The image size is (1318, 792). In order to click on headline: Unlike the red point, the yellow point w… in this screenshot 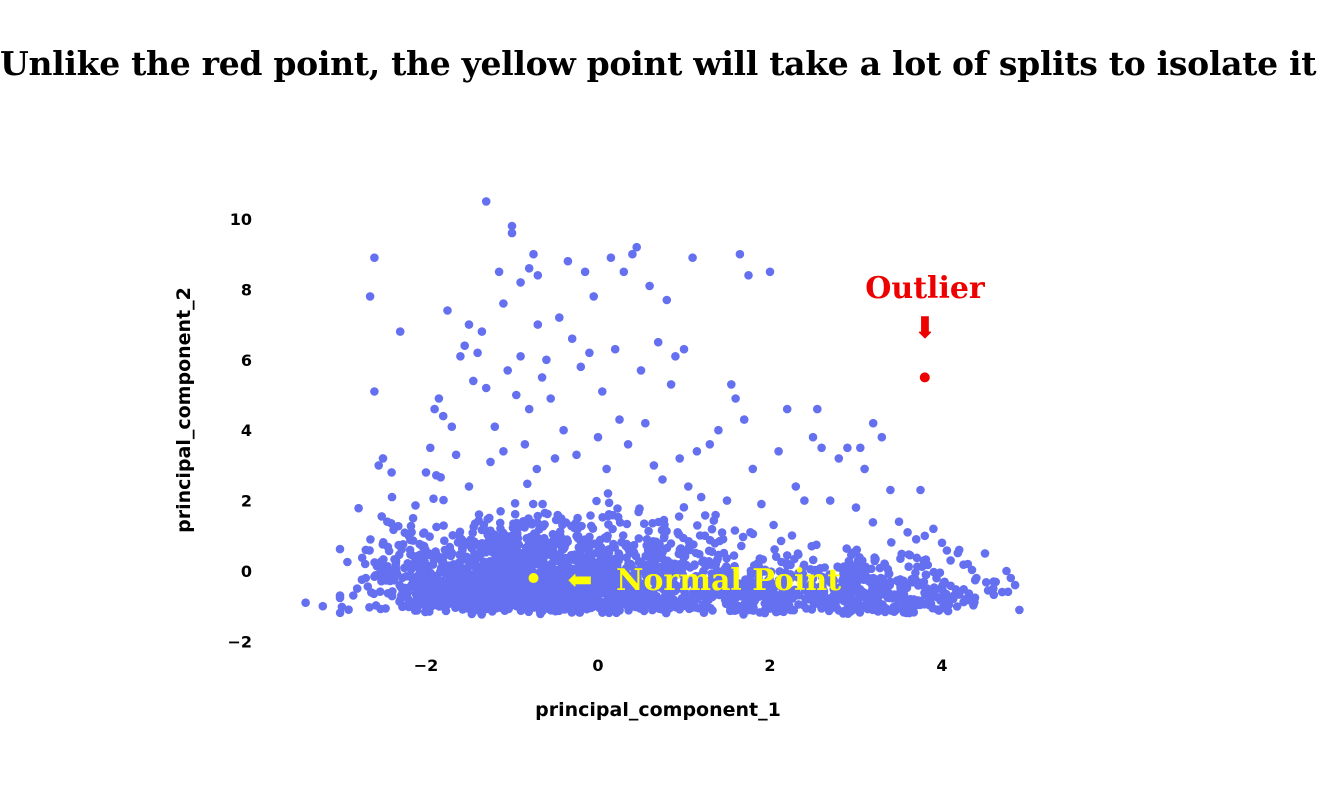, I will do `click(659, 63)`.